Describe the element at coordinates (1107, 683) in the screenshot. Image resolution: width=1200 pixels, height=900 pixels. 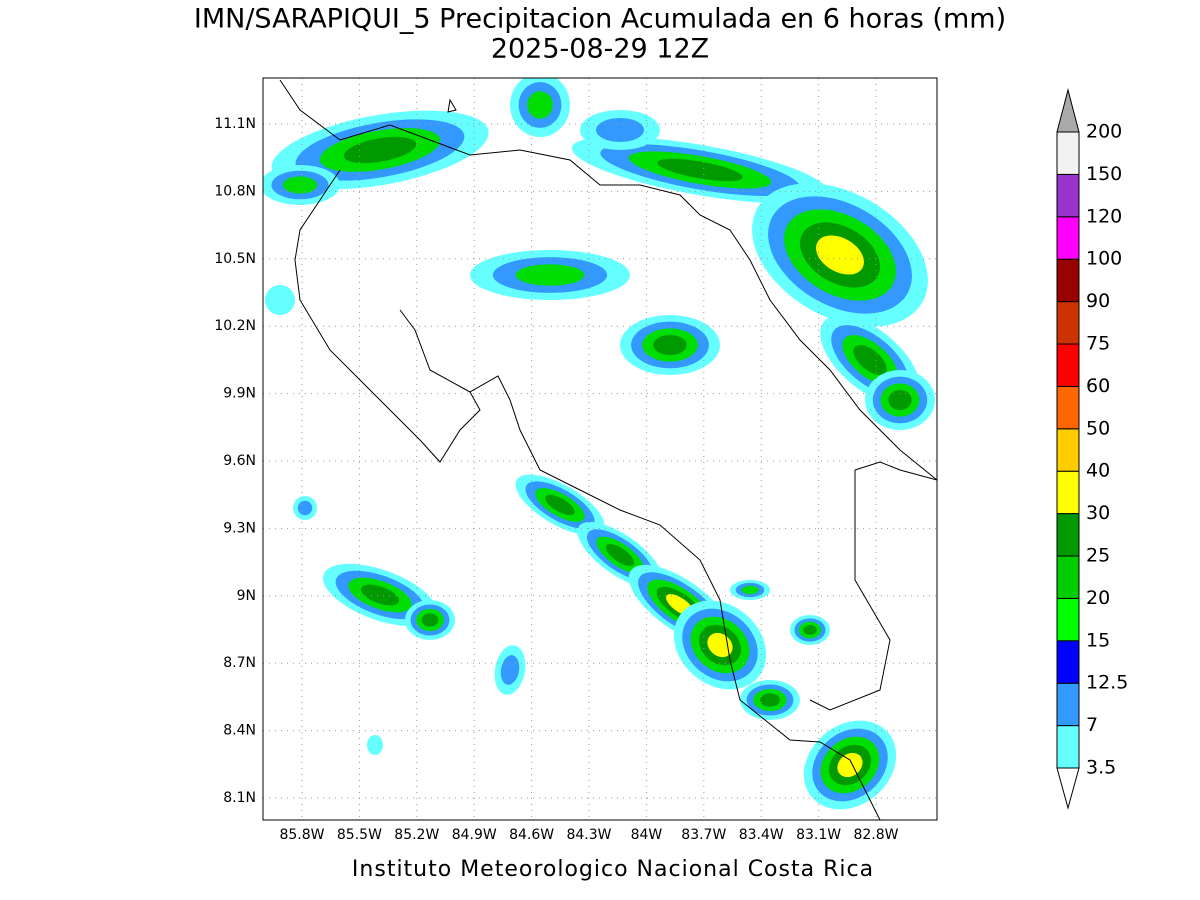
I see `colorbar-label: 12.5` at that location.